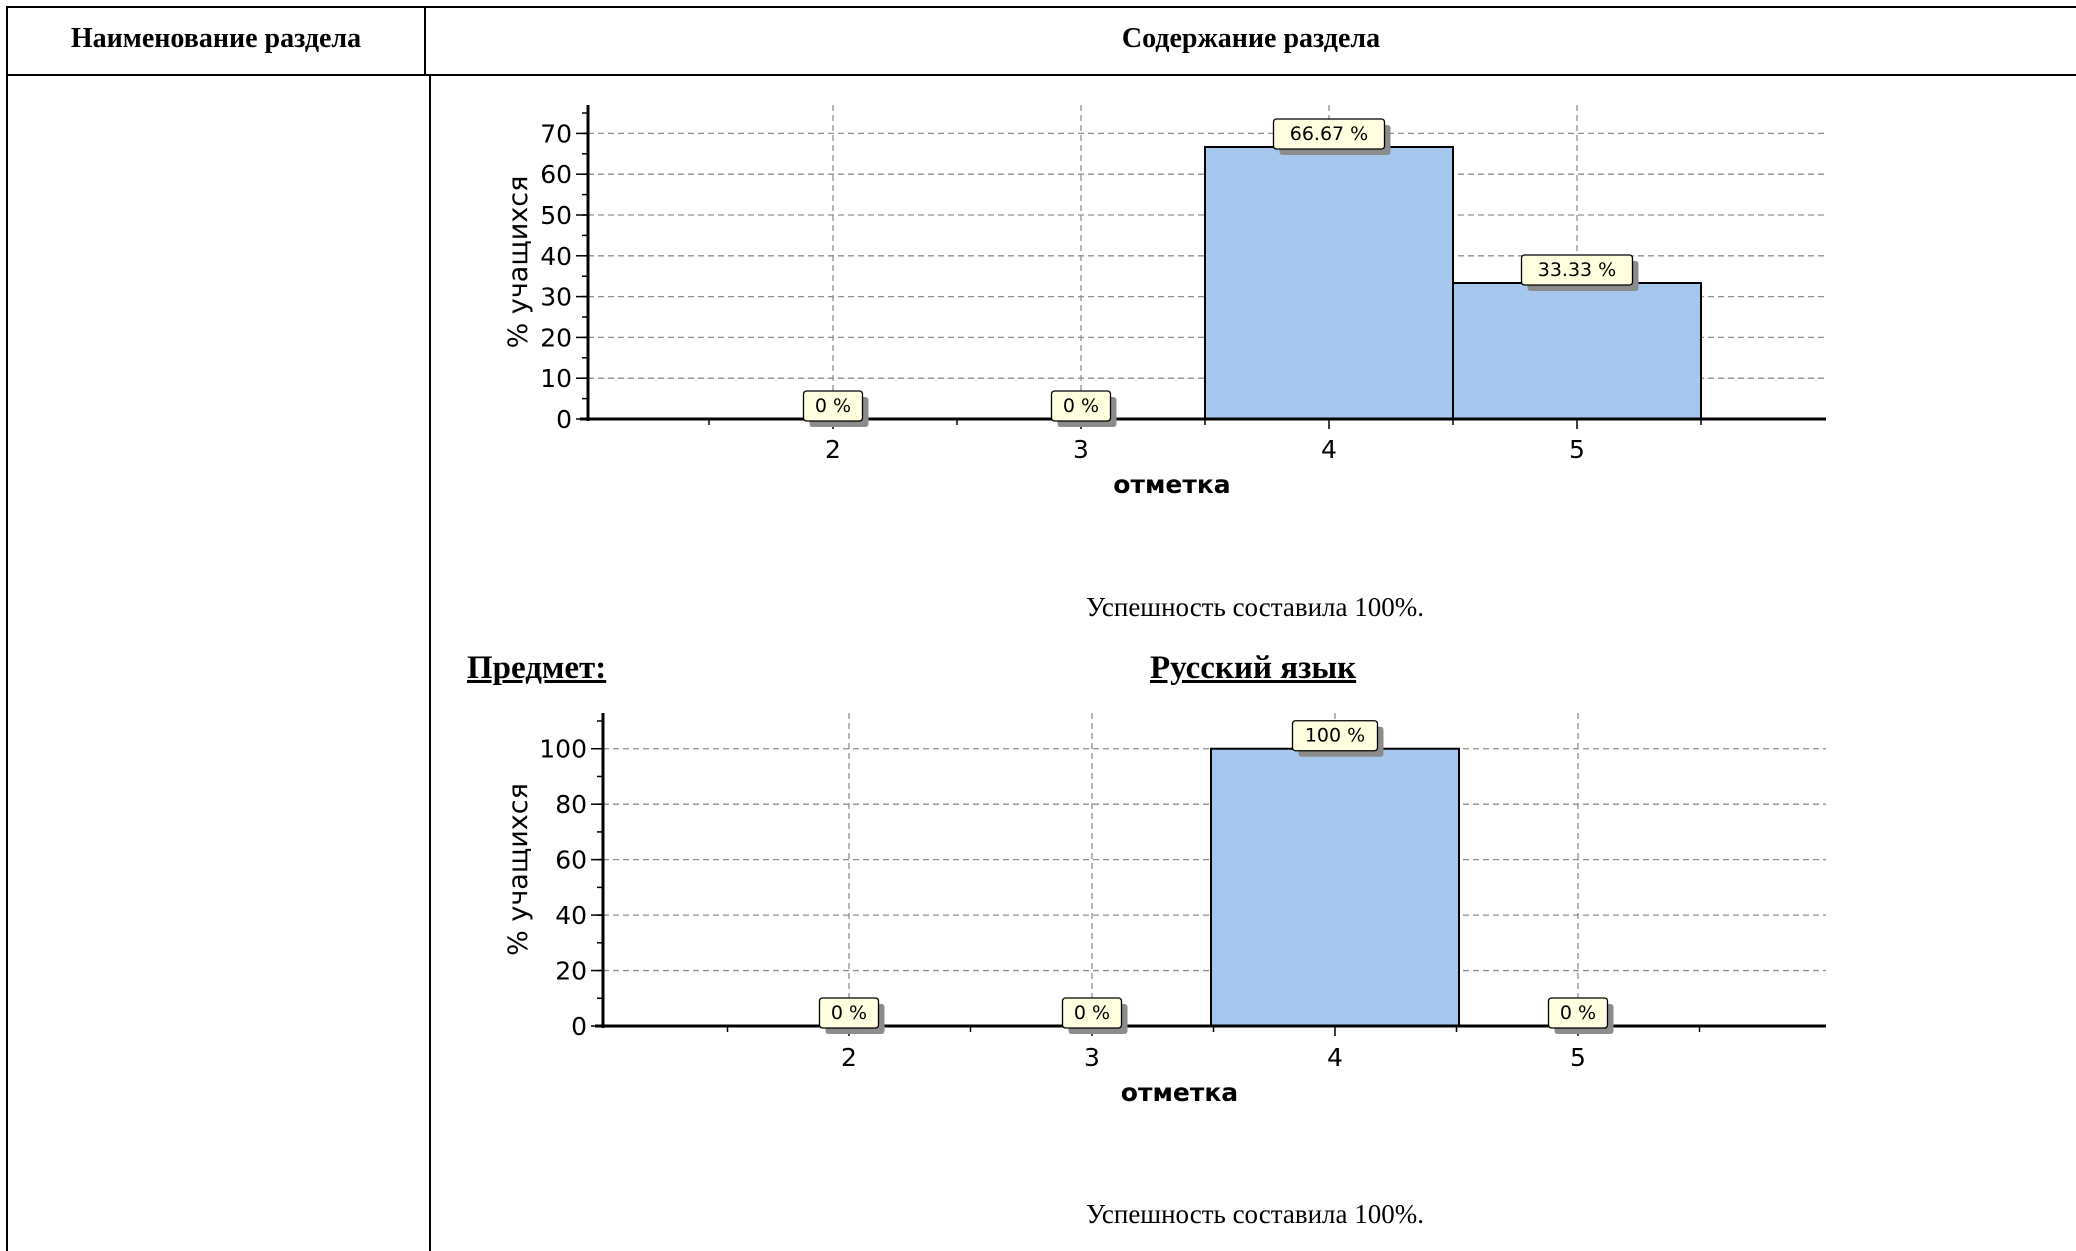  I want to click on header-section-content: Содержание раздела, so click(1251, 38).